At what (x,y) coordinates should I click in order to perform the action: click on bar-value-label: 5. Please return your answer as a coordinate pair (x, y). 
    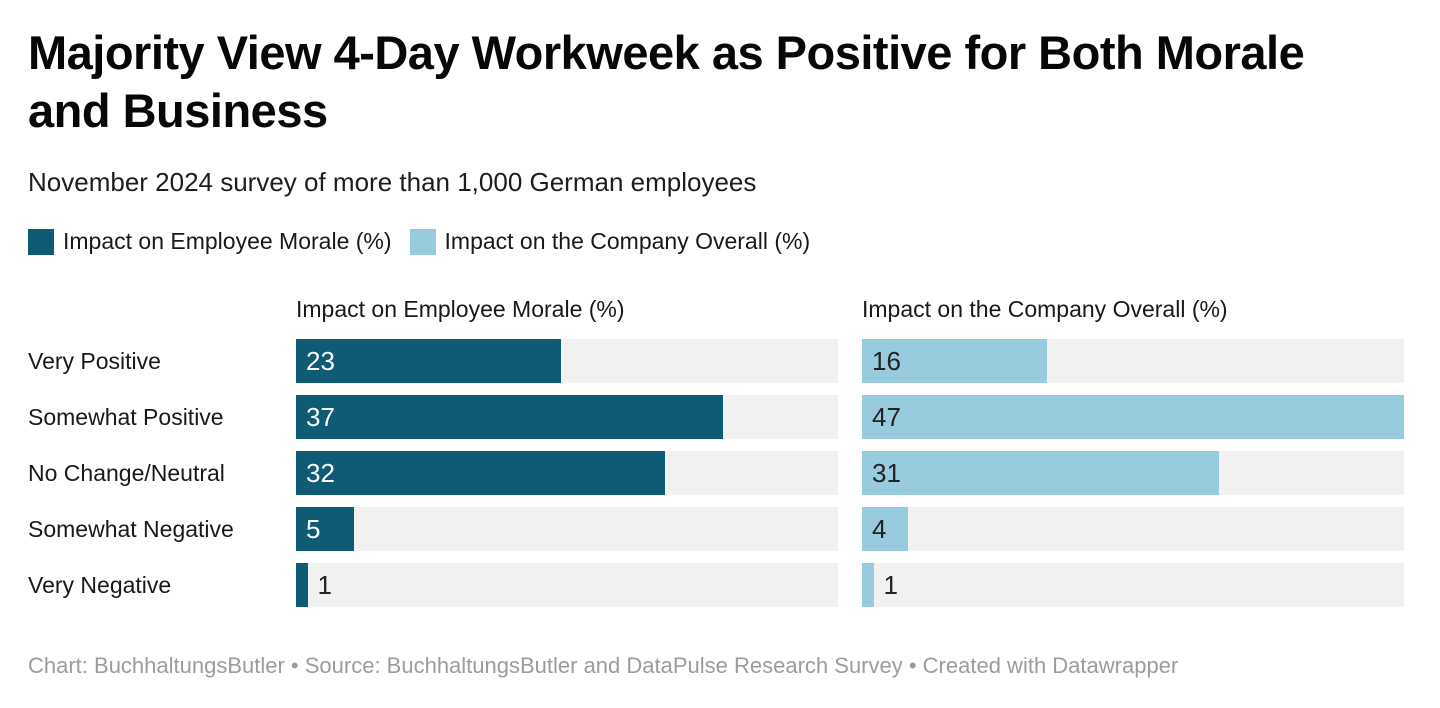
    Looking at the image, I should click on (313, 528).